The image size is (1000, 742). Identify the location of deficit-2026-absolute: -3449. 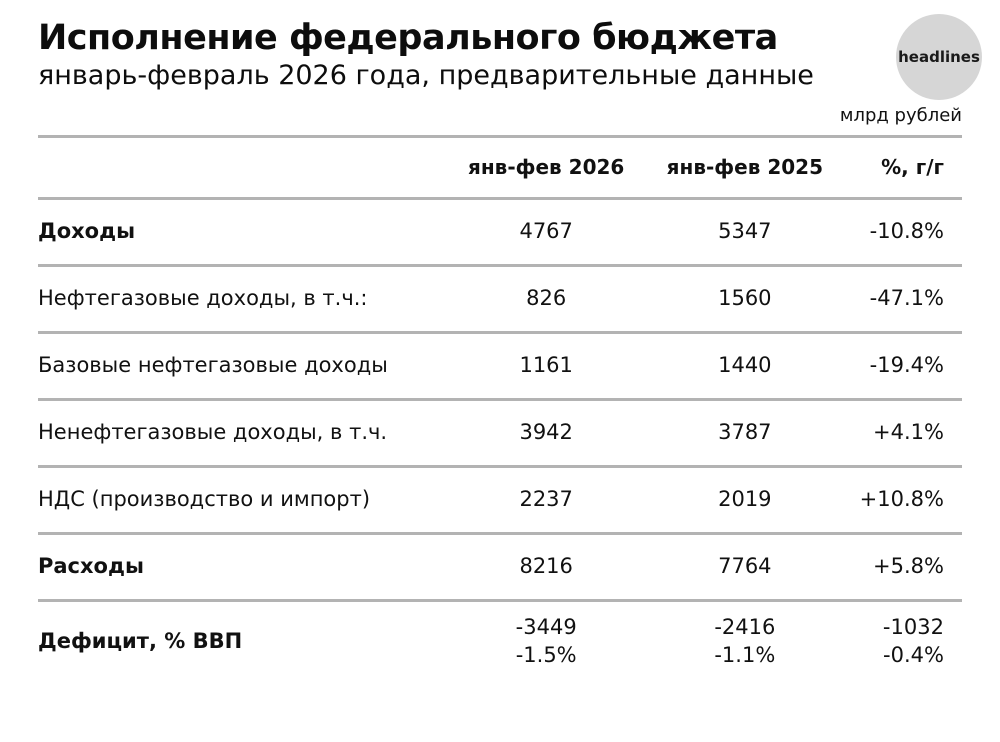
(546, 627).